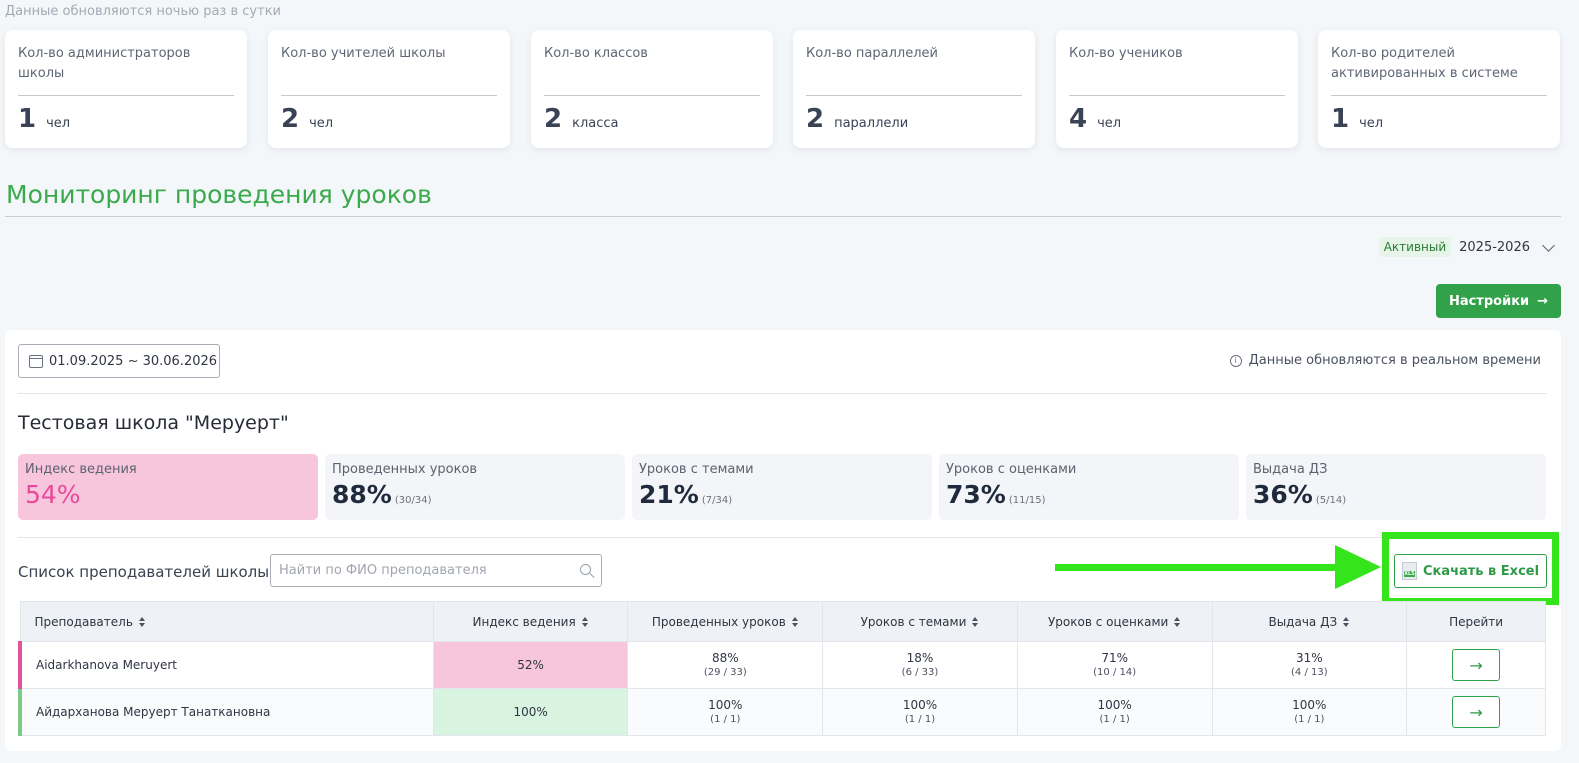 This screenshot has width=1579, height=763. What do you see at coordinates (1481, 571) in the screenshot?
I see `excel-button-label: Скачать в Excel` at bounding box center [1481, 571].